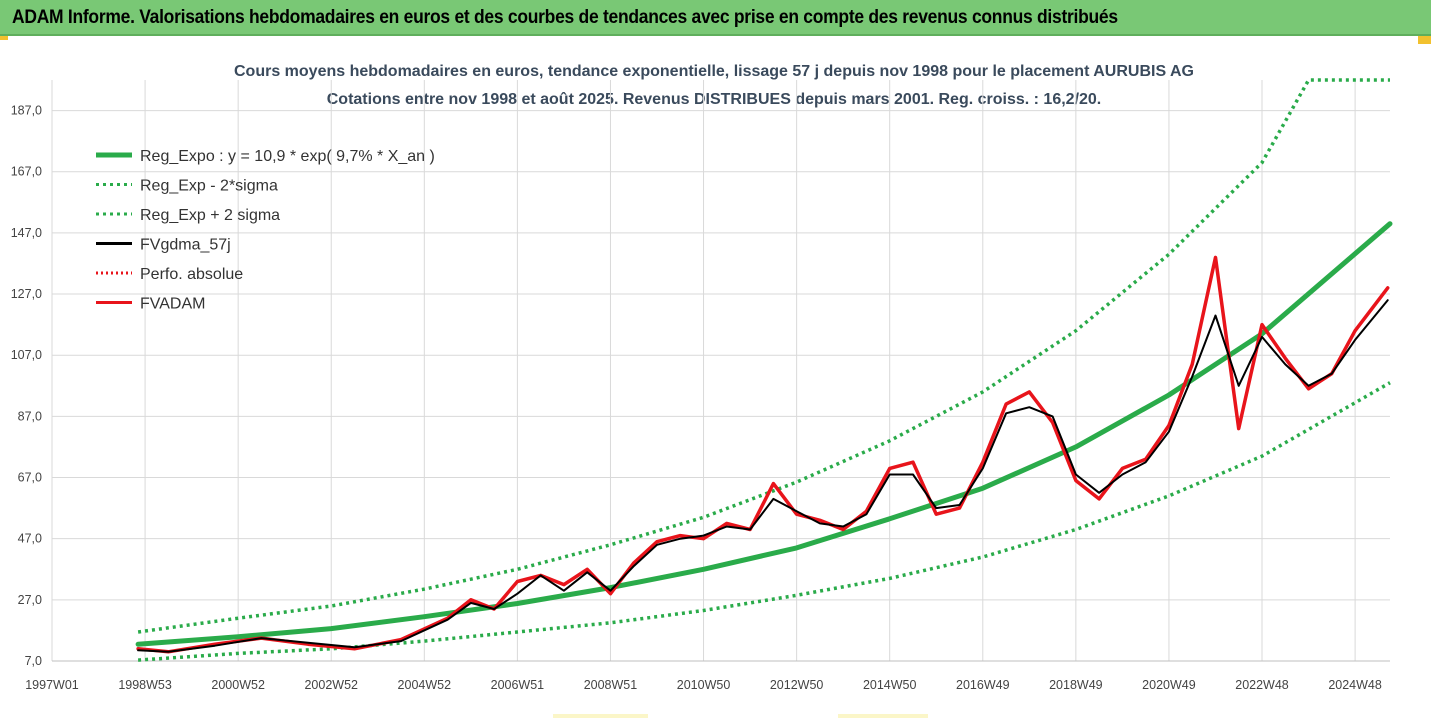 The width and height of the screenshot is (1431, 718). I want to click on y-tick-label: 187,0, so click(26, 111).